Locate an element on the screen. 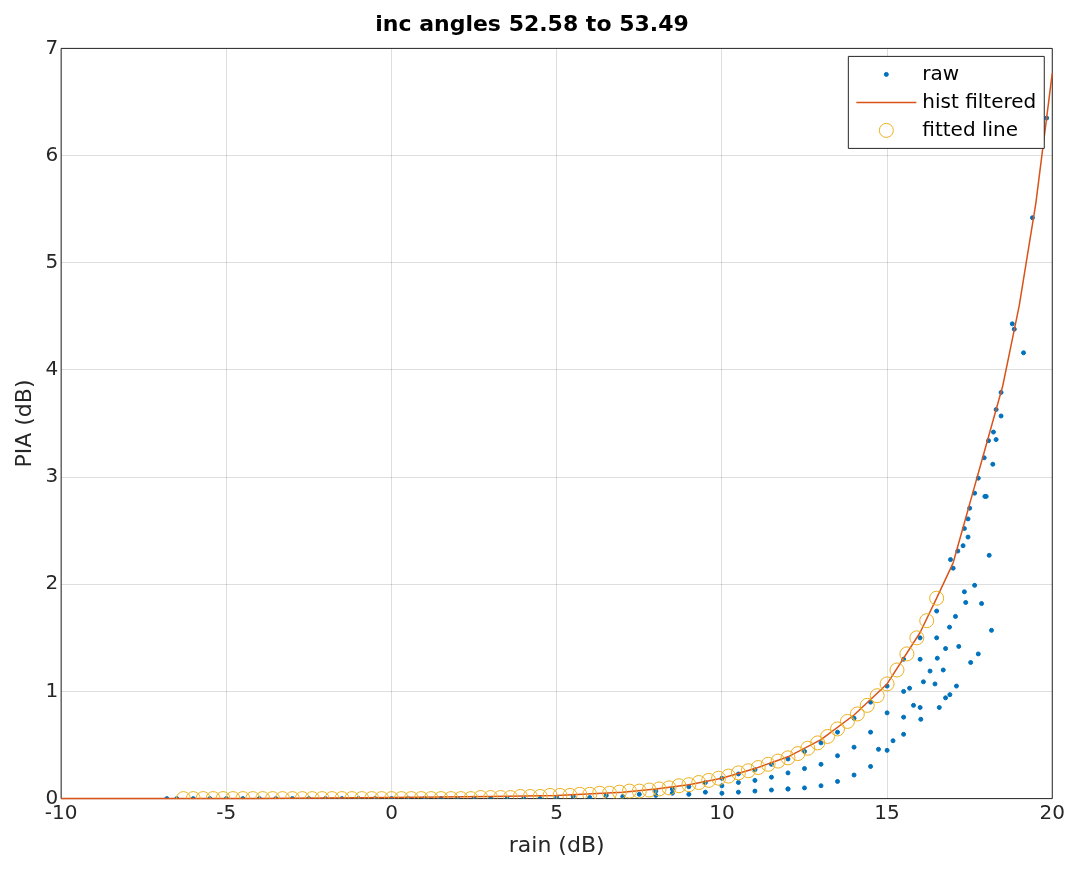 The height and width of the screenshot is (871, 1073). y-axis-title: PIA (dB) is located at coordinates (23, 423).